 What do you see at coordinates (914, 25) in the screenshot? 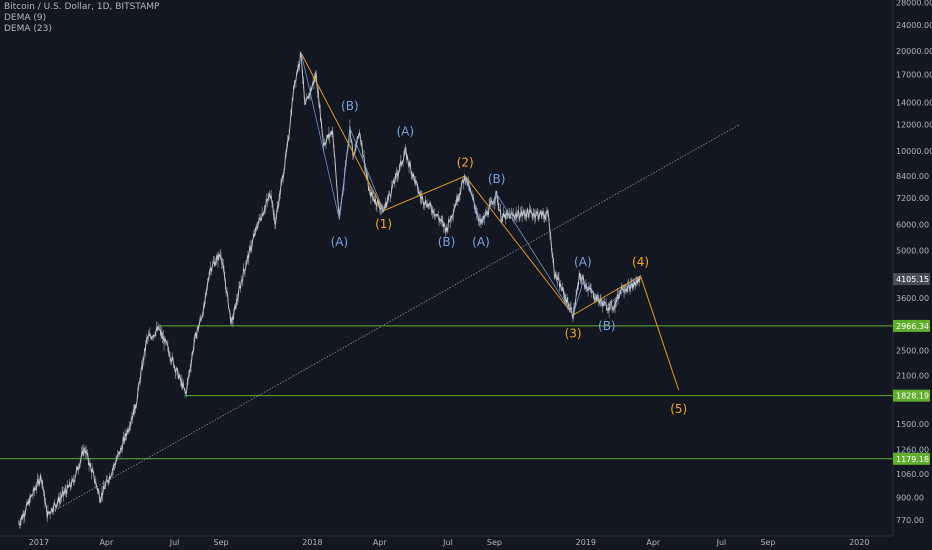
I see `price-tick-label: 24000.00` at bounding box center [914, 25].